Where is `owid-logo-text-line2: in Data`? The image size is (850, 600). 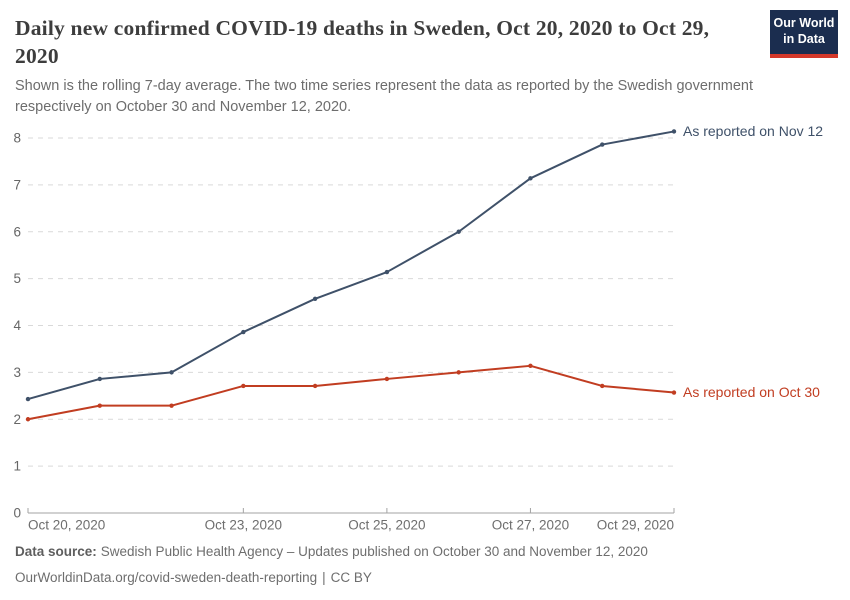
owid-logo-text-line2: in Data is located at coordinates (804, 39).